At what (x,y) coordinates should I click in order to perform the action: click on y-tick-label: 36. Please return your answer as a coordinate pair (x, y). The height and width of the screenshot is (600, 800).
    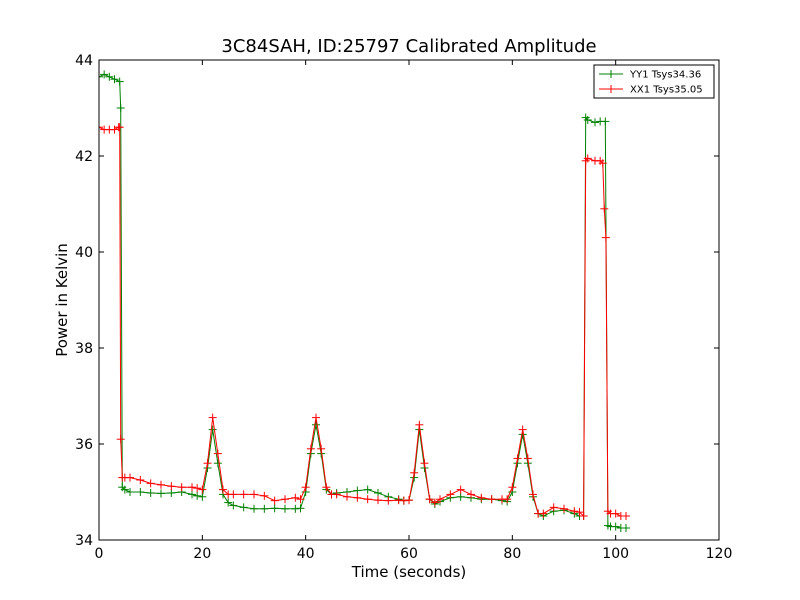
    Looking at the image, I should click on (84, 445).